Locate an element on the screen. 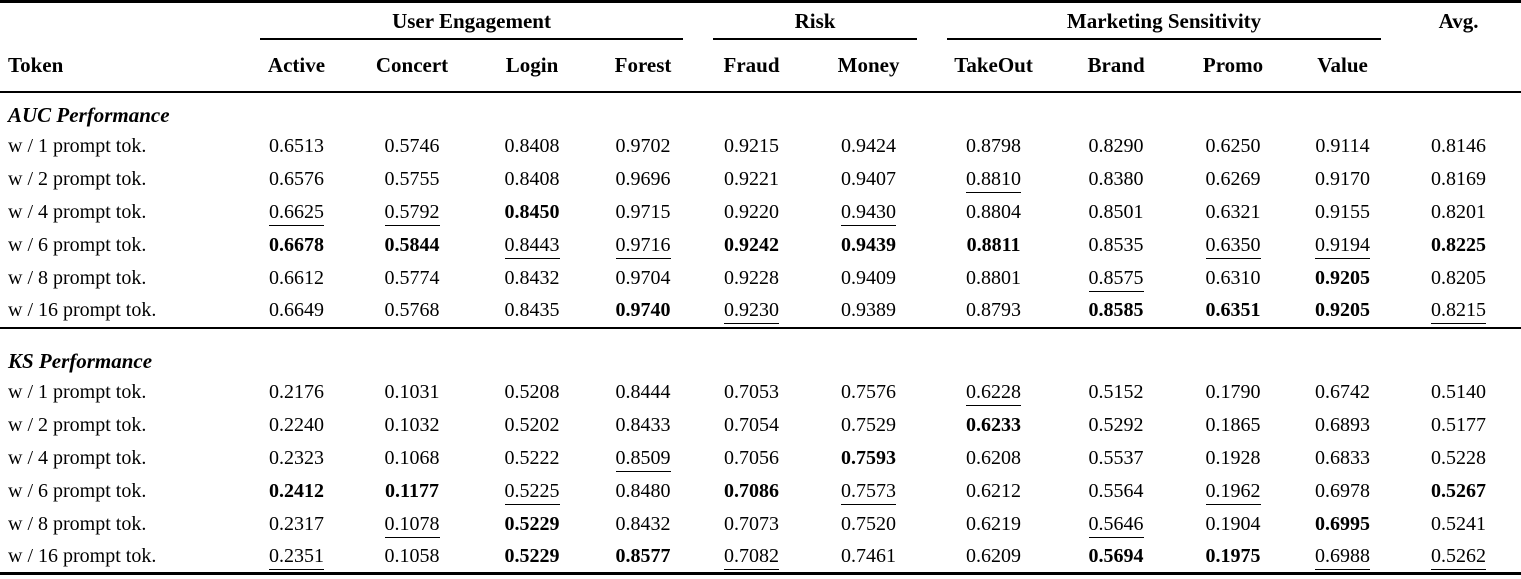  value-cell: 0.2176 is located at coordinates (296, 391).